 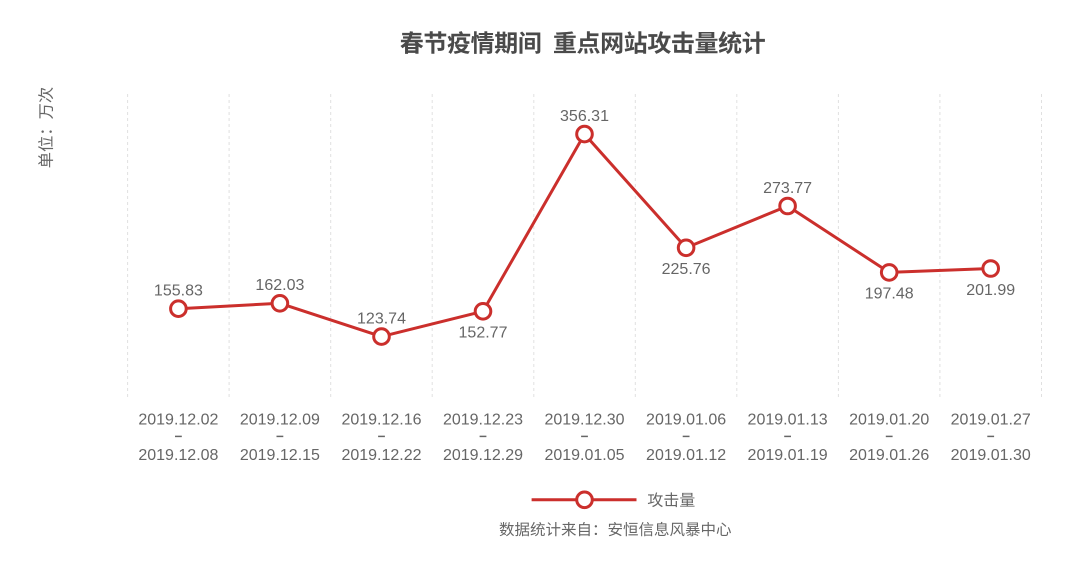 What do you see at coordinates (686, 269) in the screenshot?
I see `svg-text: 225.76` at bounding box center [686, 269].